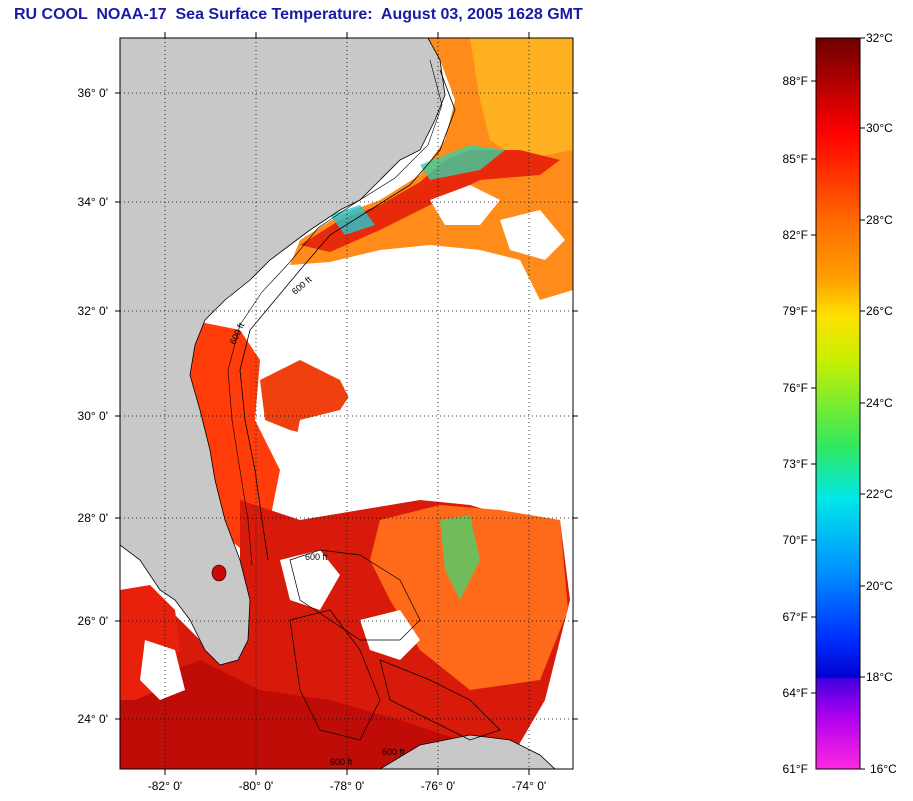 This screenshot has height=801, width=913. What do you see at coordinates (795, 235) in the screenshot?
I see `colorbar-label-f: 82°F` at bounding box center [795, 235].